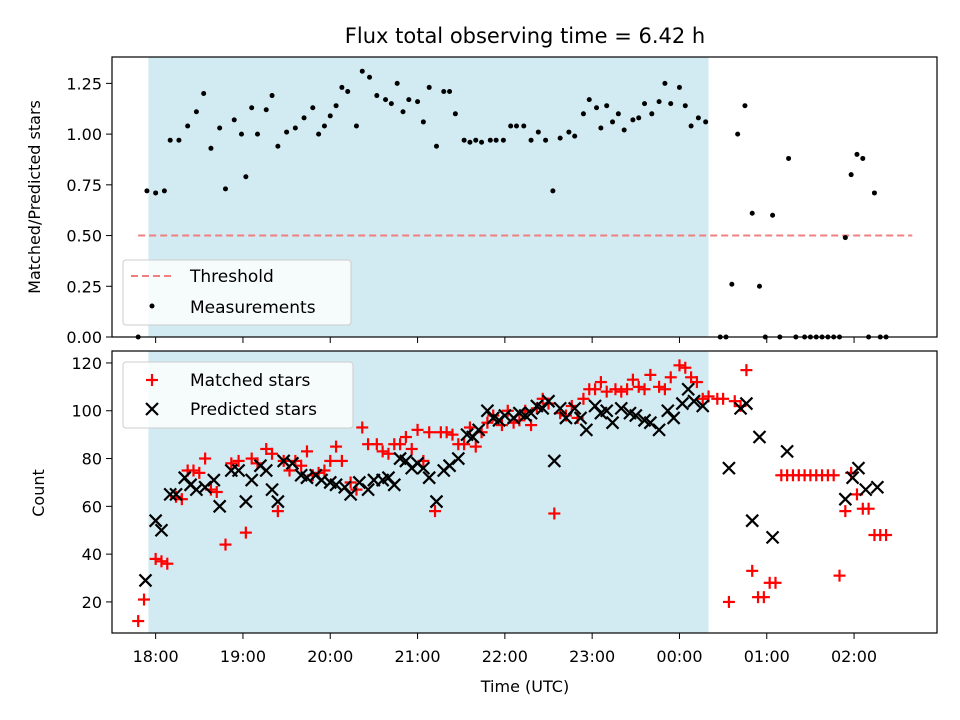  Describe the element at coordinates (86, 363) in the screenshot. I see `y-tick-label: 120` at that location.